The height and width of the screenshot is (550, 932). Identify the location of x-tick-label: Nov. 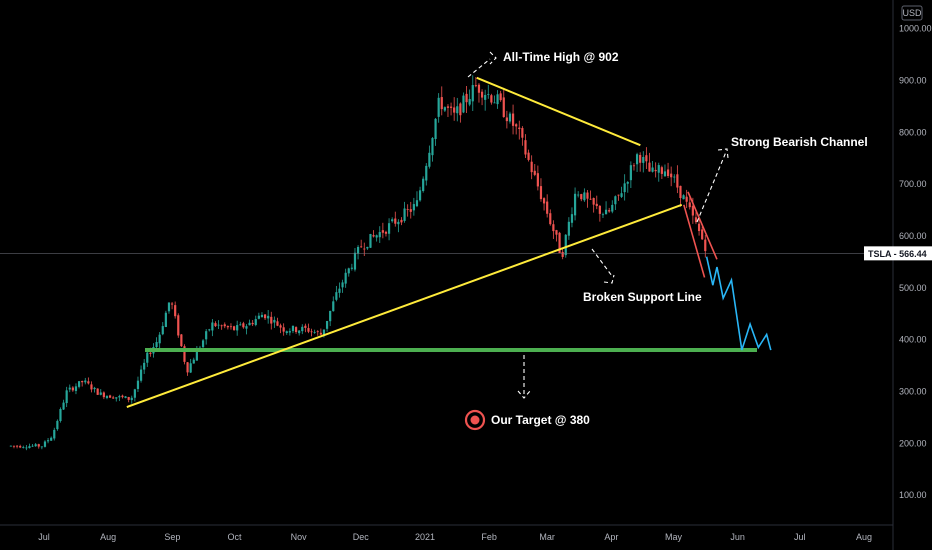
(299, 537).